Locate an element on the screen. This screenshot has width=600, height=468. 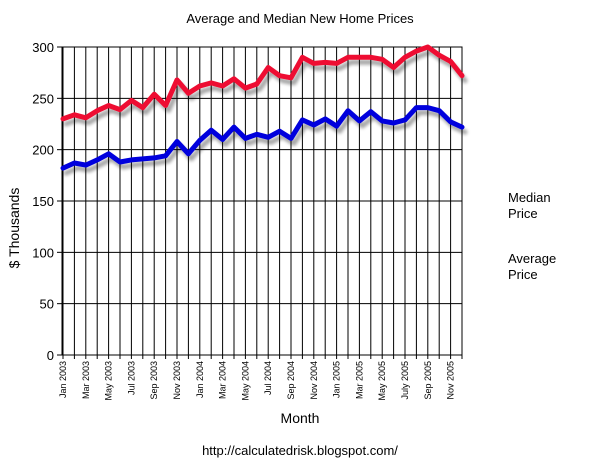
x-tick-label: Sep 2005 is located at coordinates (428, 380).